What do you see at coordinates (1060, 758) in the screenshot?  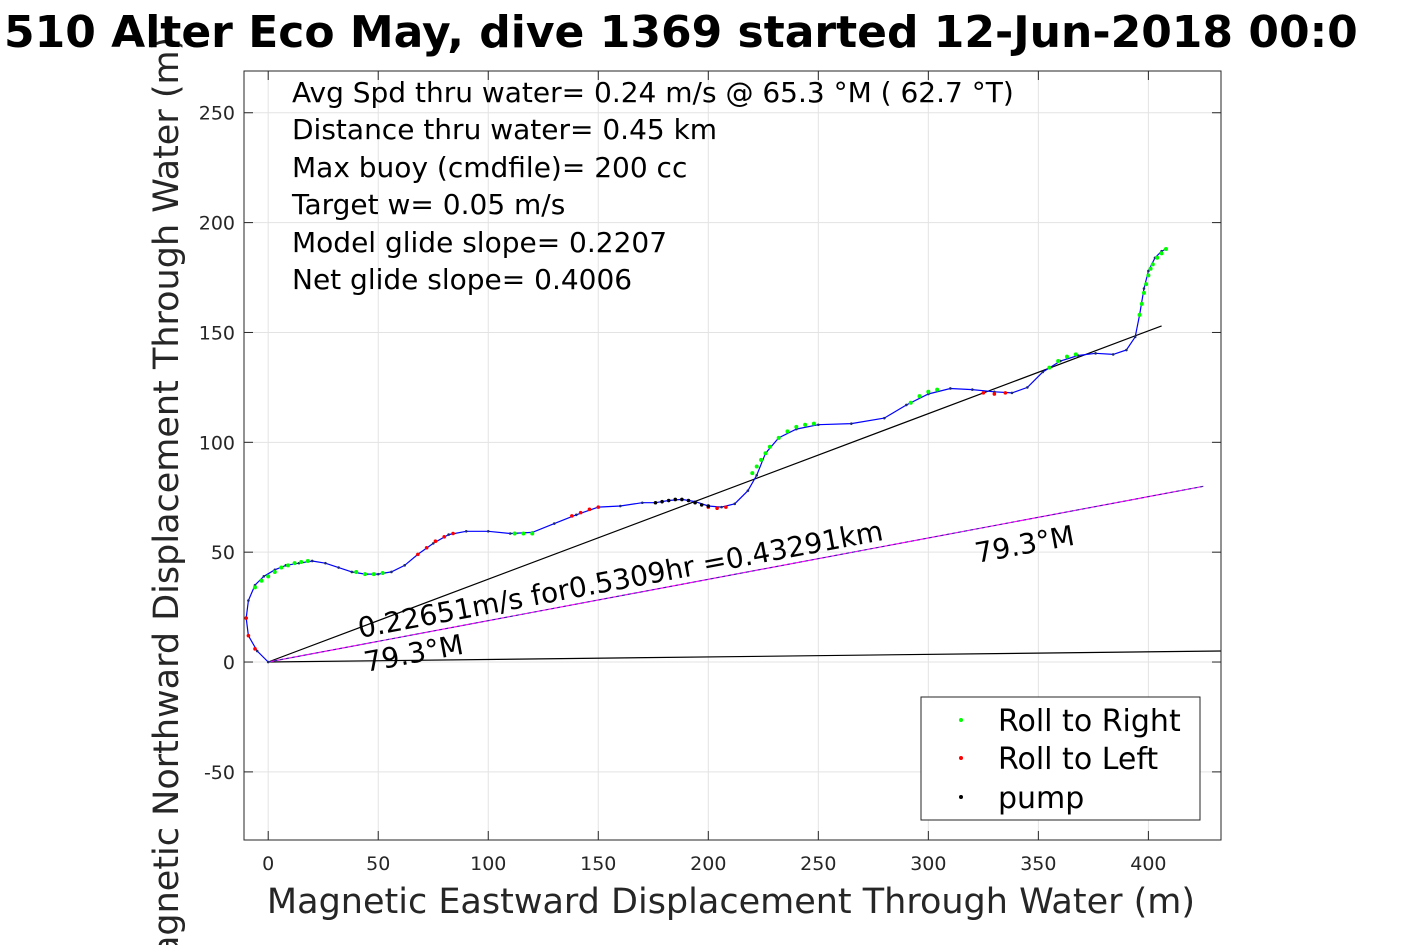 I see `legend-box` at bounding box center [1060, 758].